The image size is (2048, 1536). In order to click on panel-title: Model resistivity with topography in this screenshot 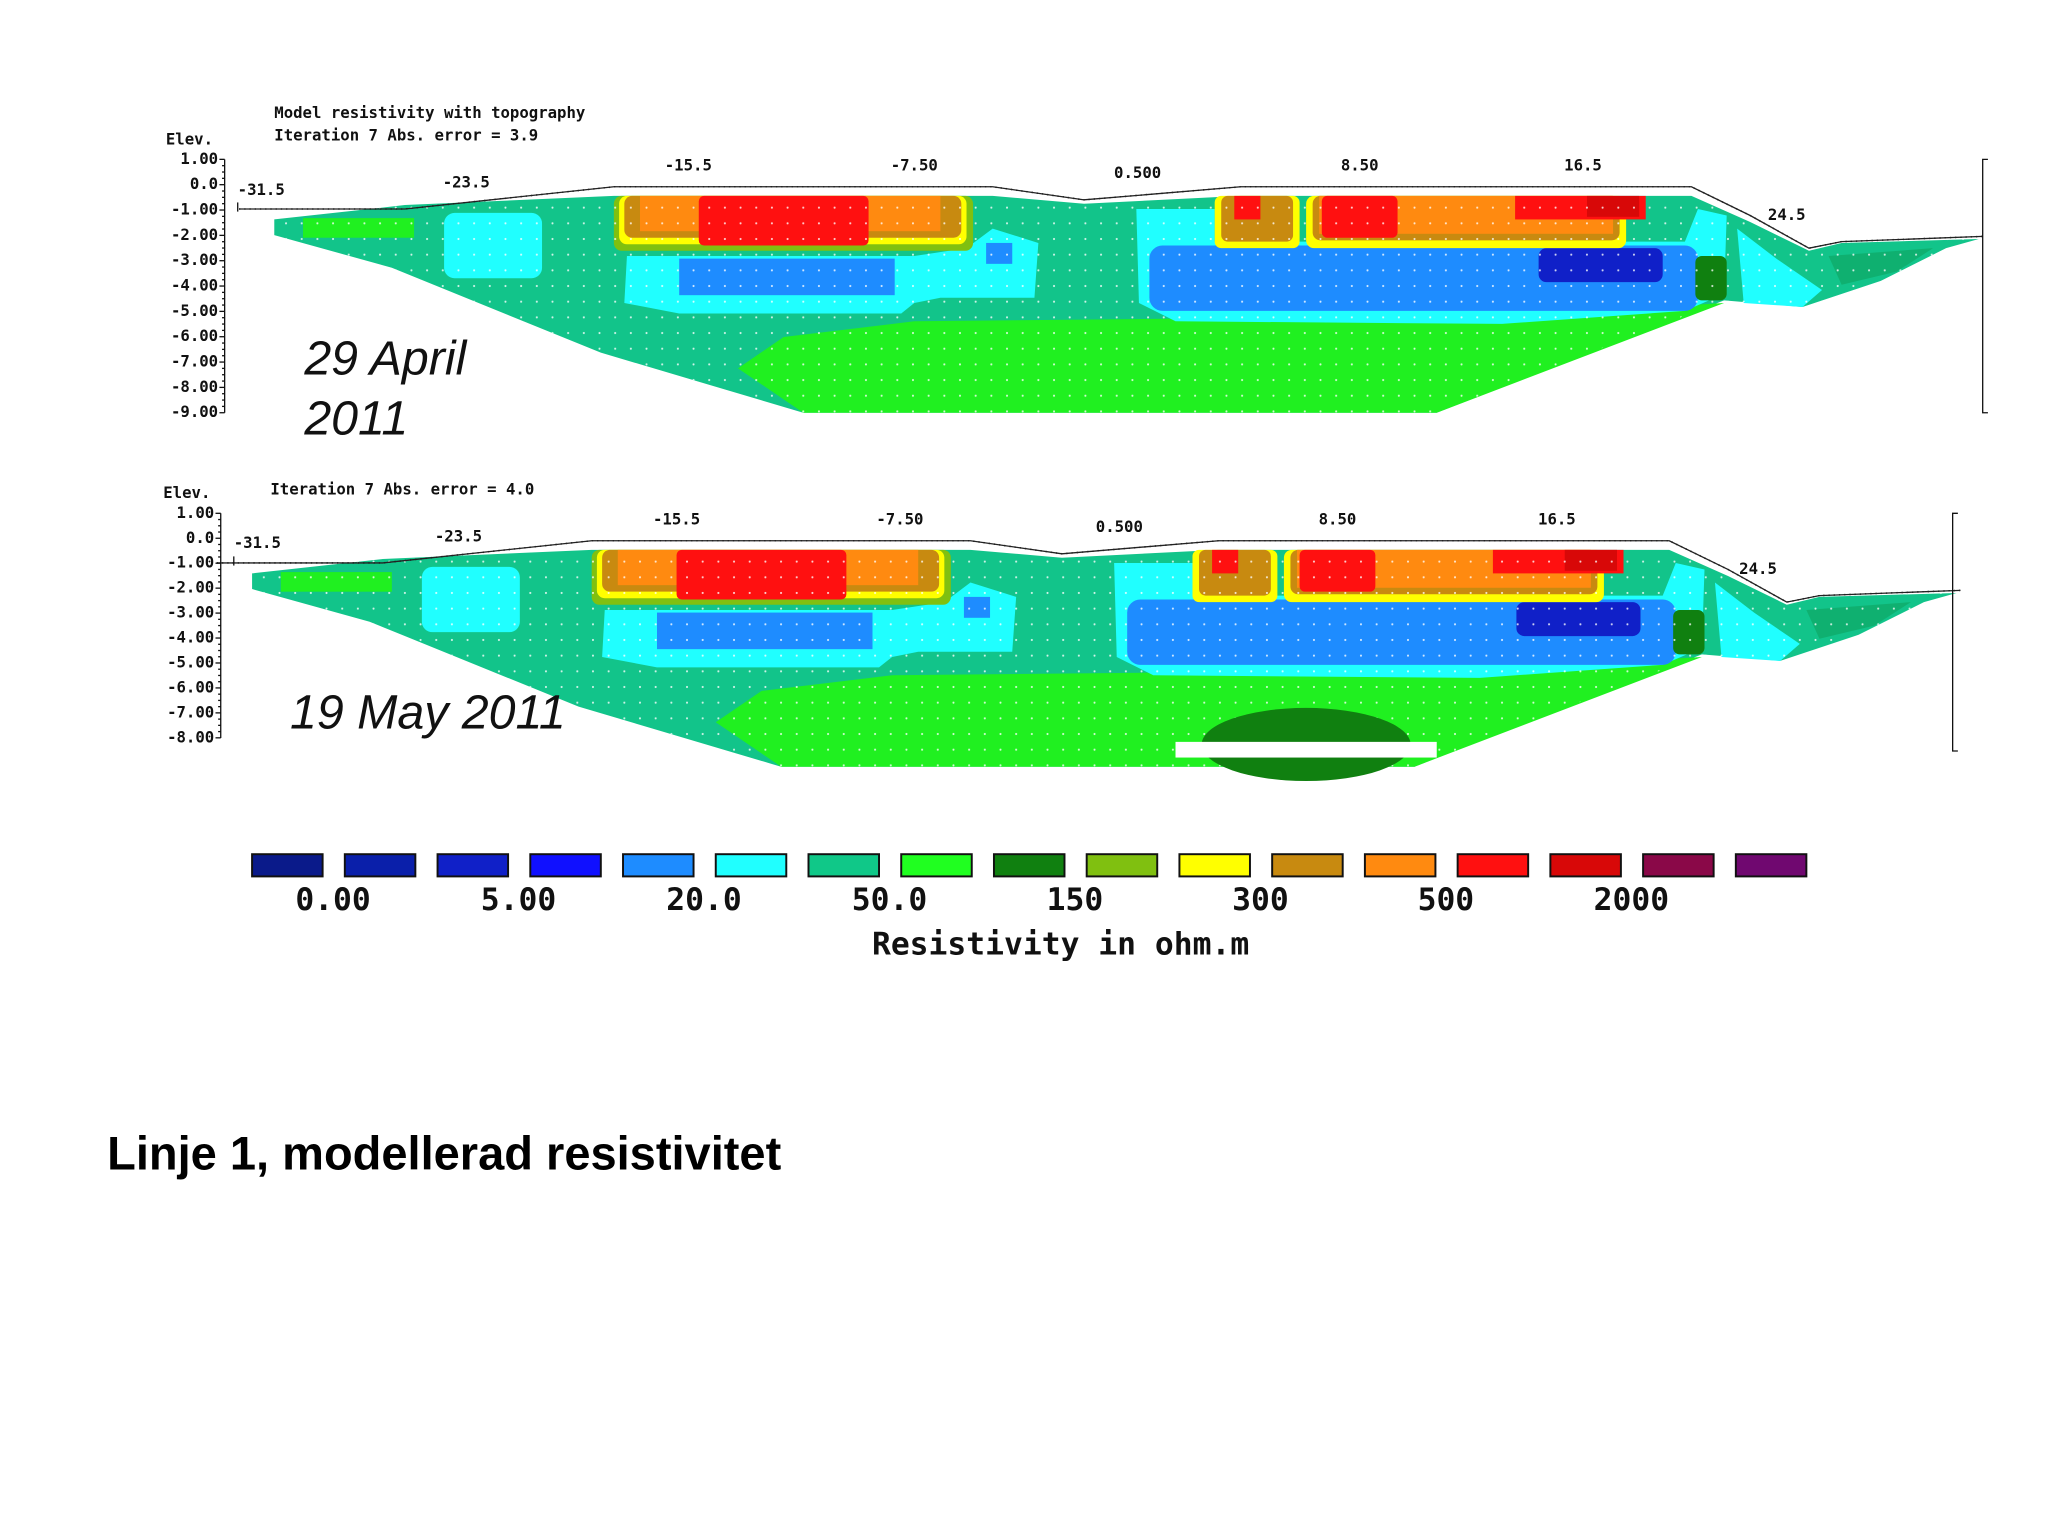, I will do `click(429, 112)`.